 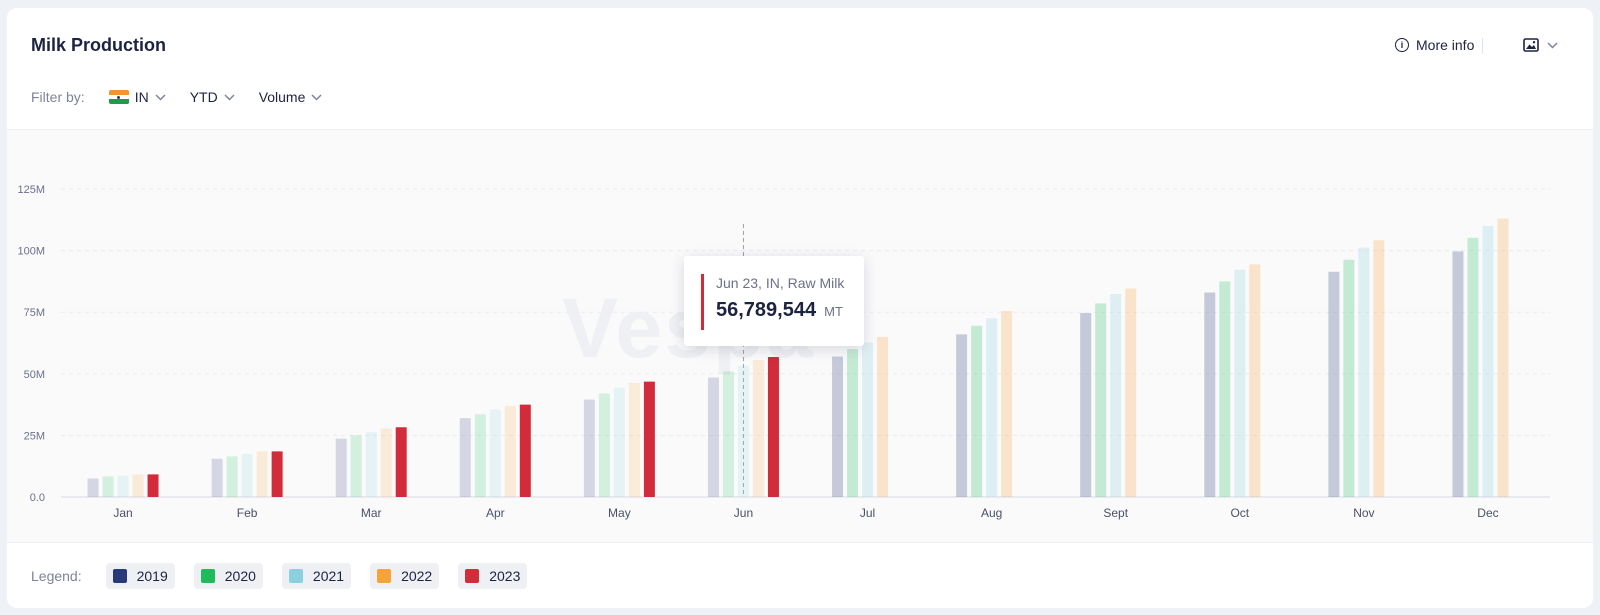 What do you see at coordinates (137, 97) in the screenshot?
I see `country-filter: IN` at bounding box center [137, 97].